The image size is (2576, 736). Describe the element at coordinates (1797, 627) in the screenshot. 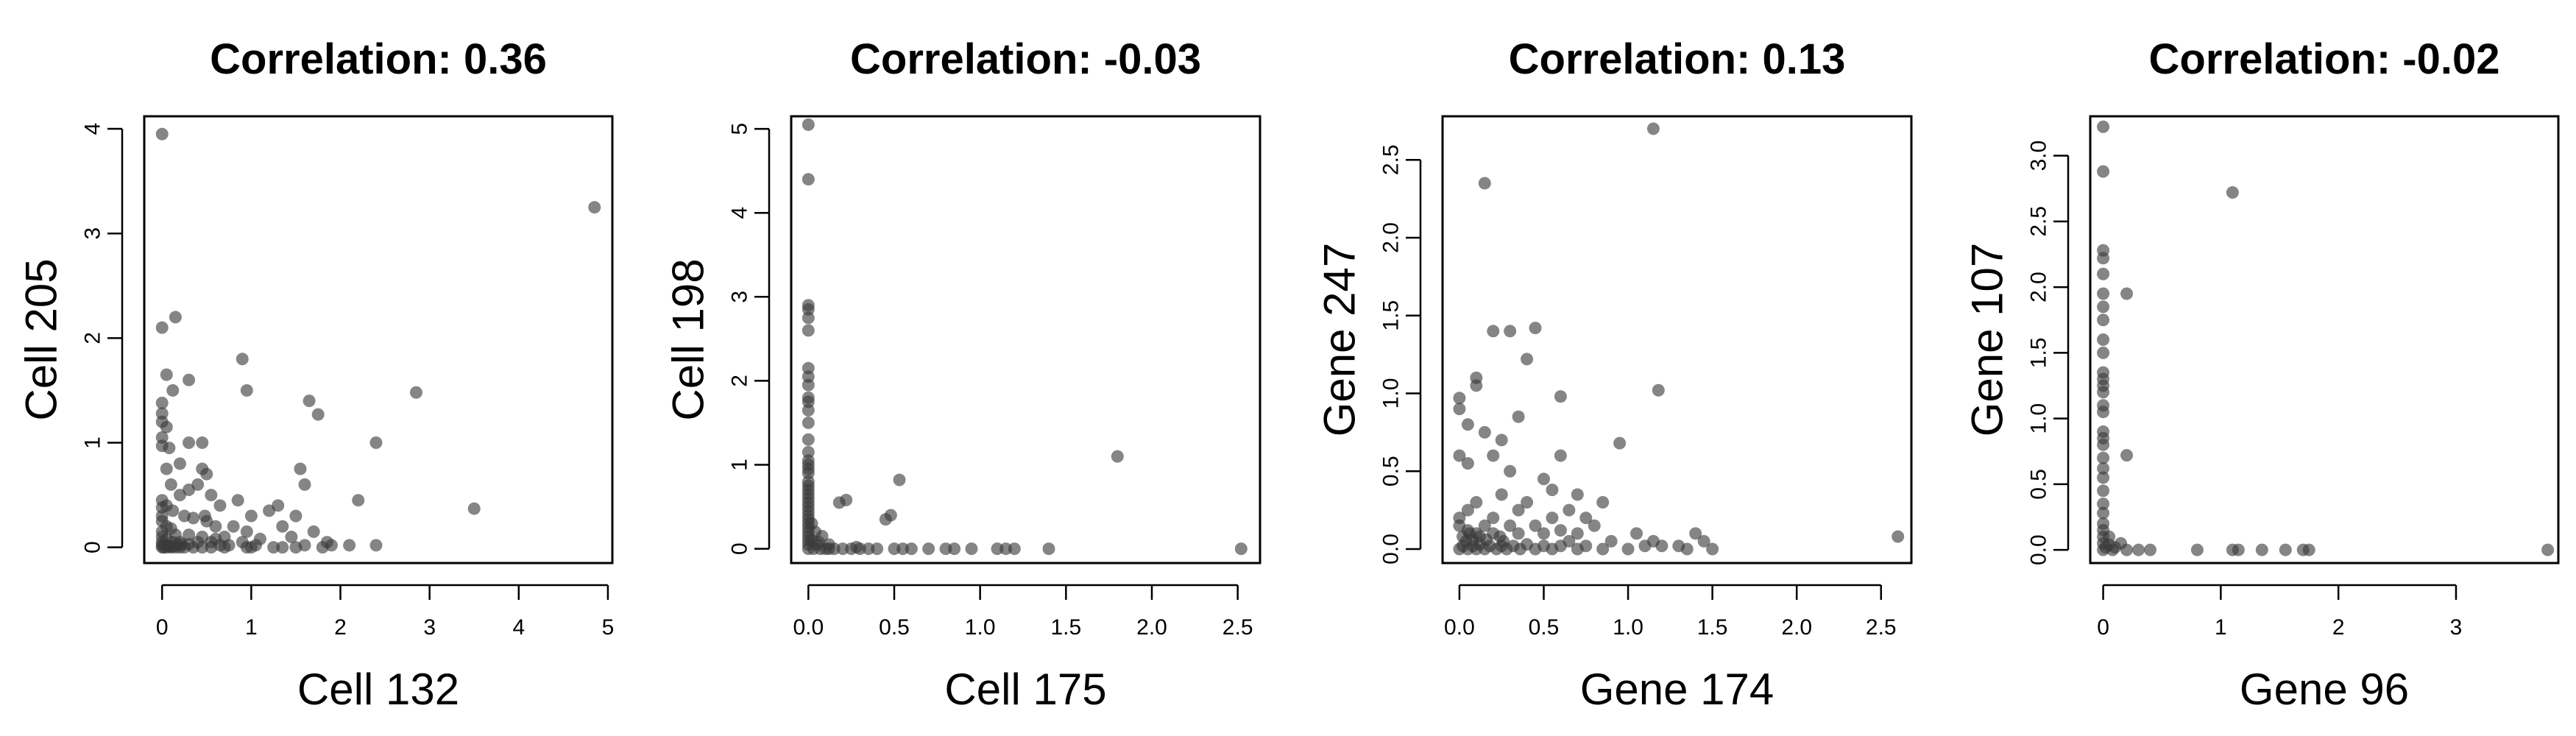

I see `x-tick-label: 2.0` at that location.